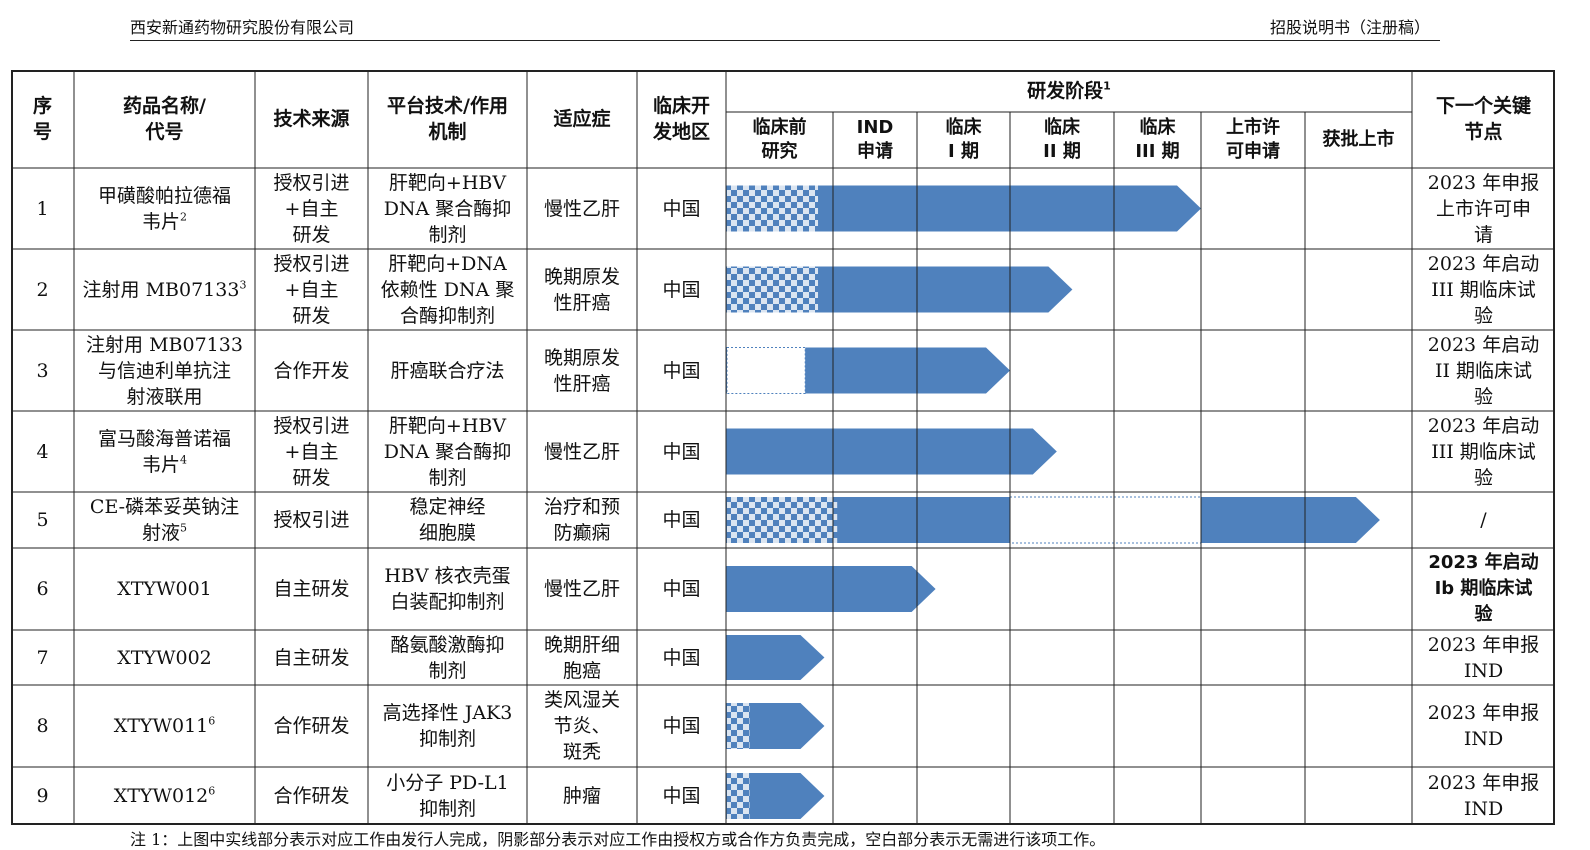  What do you see at coordinates (582, 657) in the screenshot?
I see `row-indication: 晚期肝细 胞癌` at bounding box center [582, 657].